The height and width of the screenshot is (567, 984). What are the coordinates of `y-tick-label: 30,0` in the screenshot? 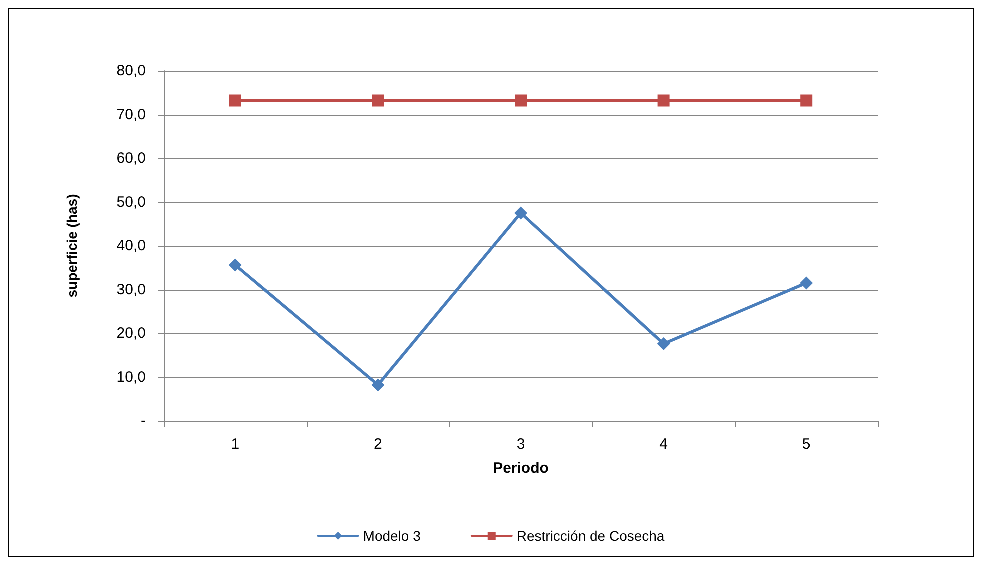 It's located at (131, 289).